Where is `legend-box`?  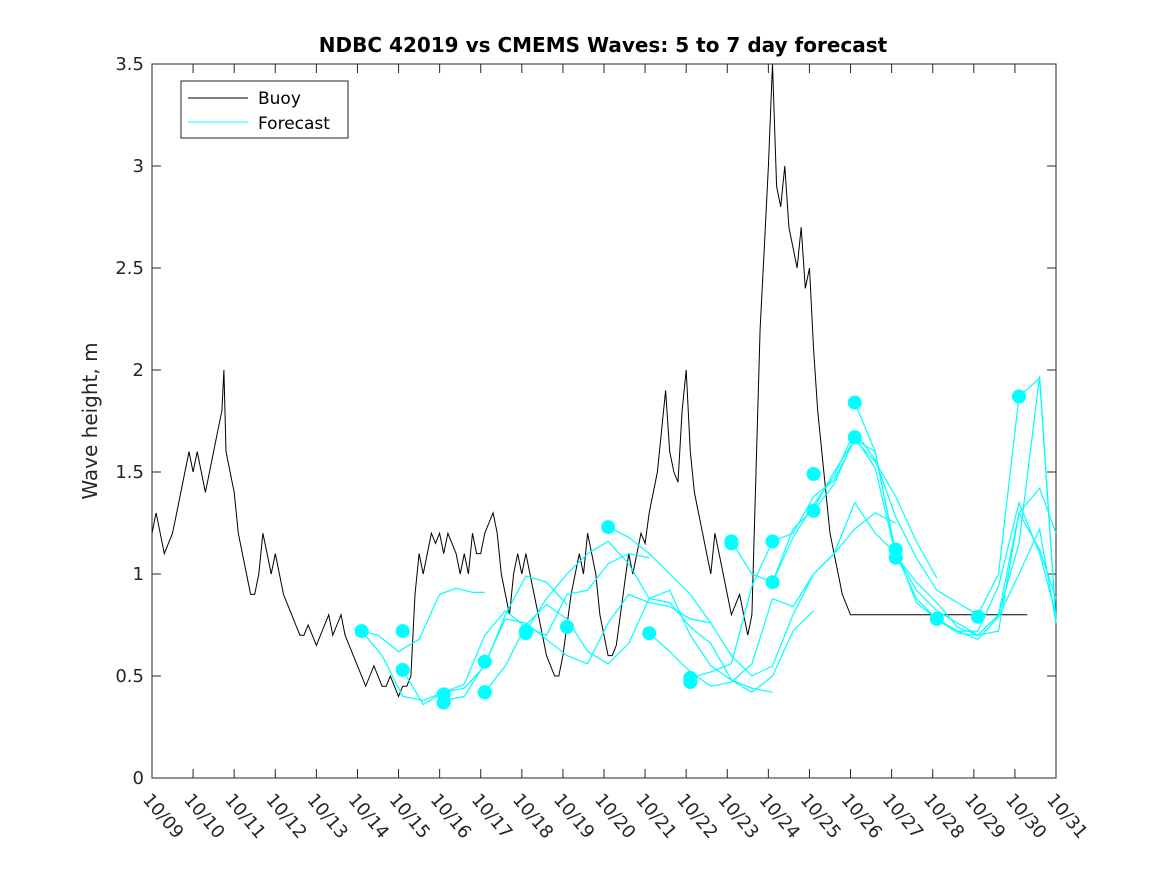 legend-box is located at coordinates (264, 109).